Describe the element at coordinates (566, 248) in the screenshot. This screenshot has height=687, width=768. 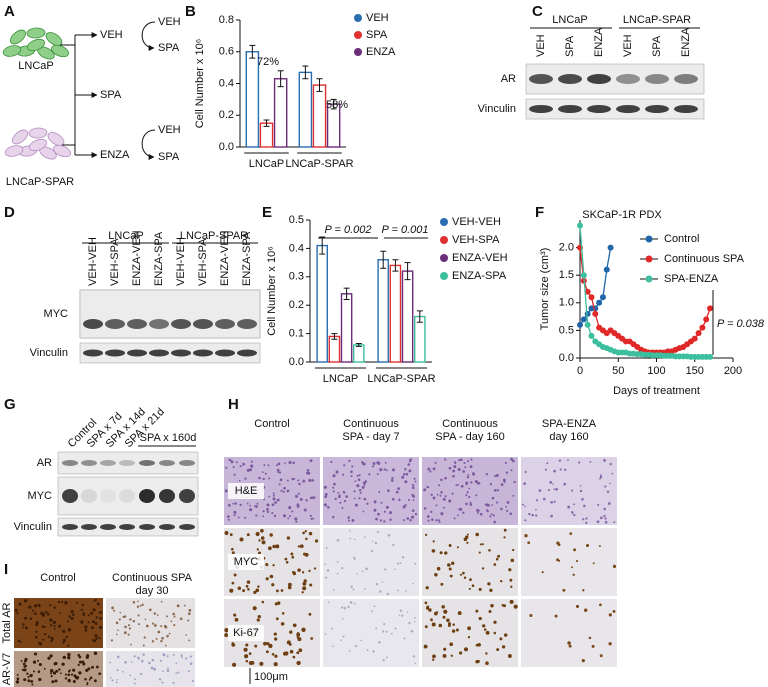
I see `y-tick-label: 2.0` at that location.